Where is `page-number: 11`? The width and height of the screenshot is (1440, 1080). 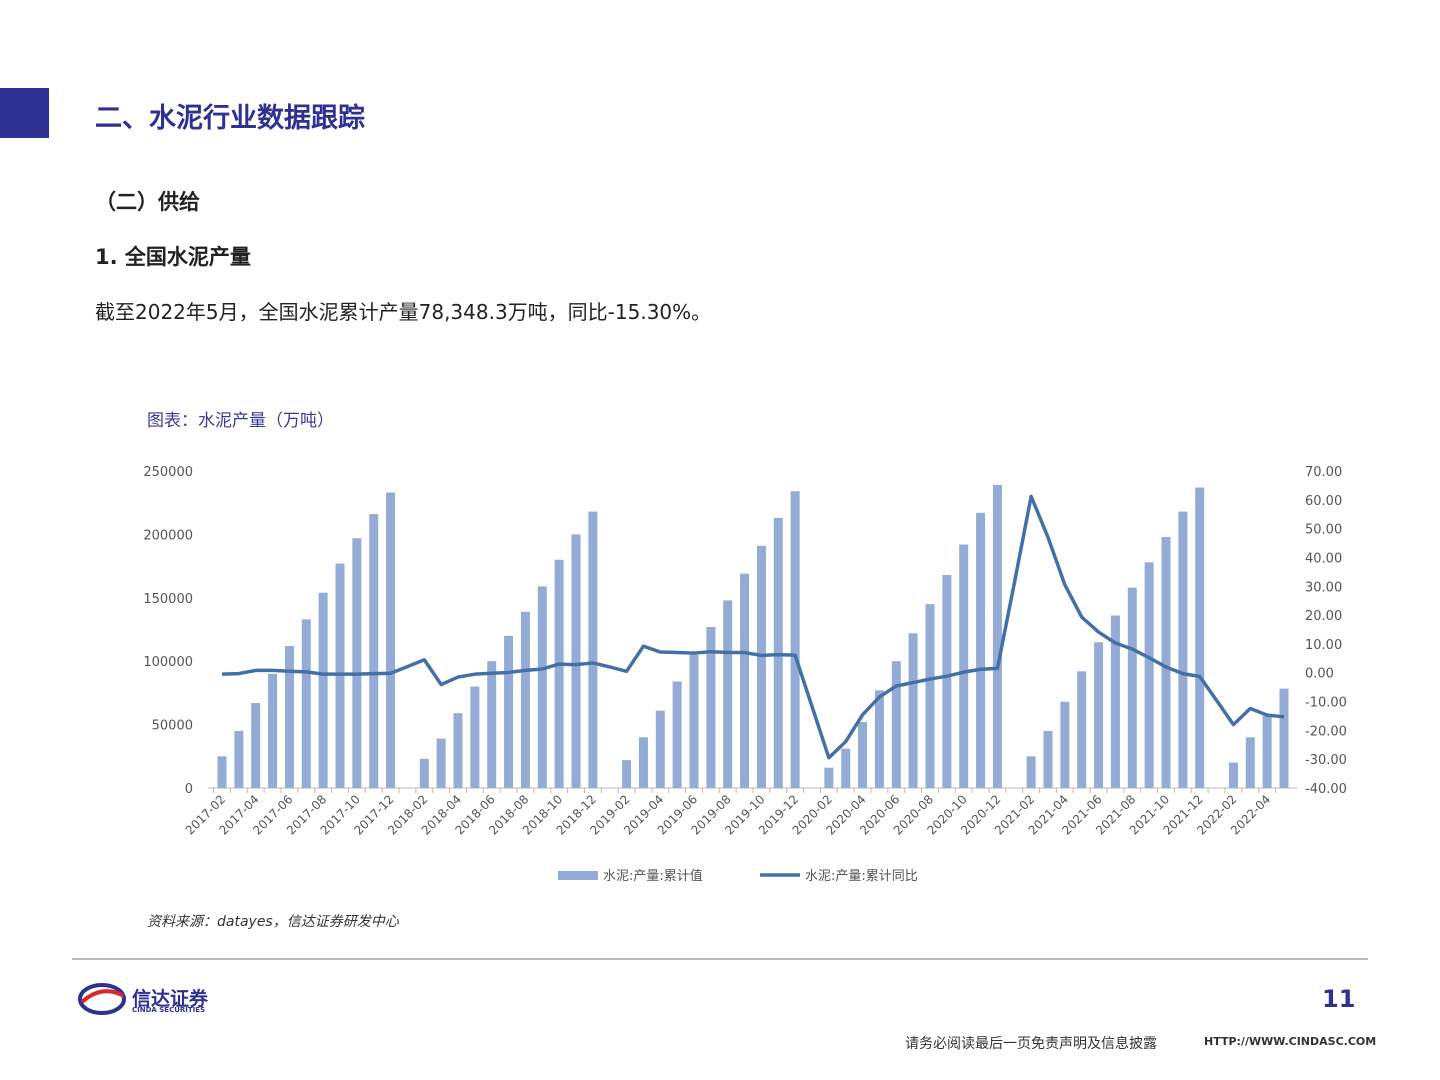 page-number: 11 is located at coordinates (1339, 999).